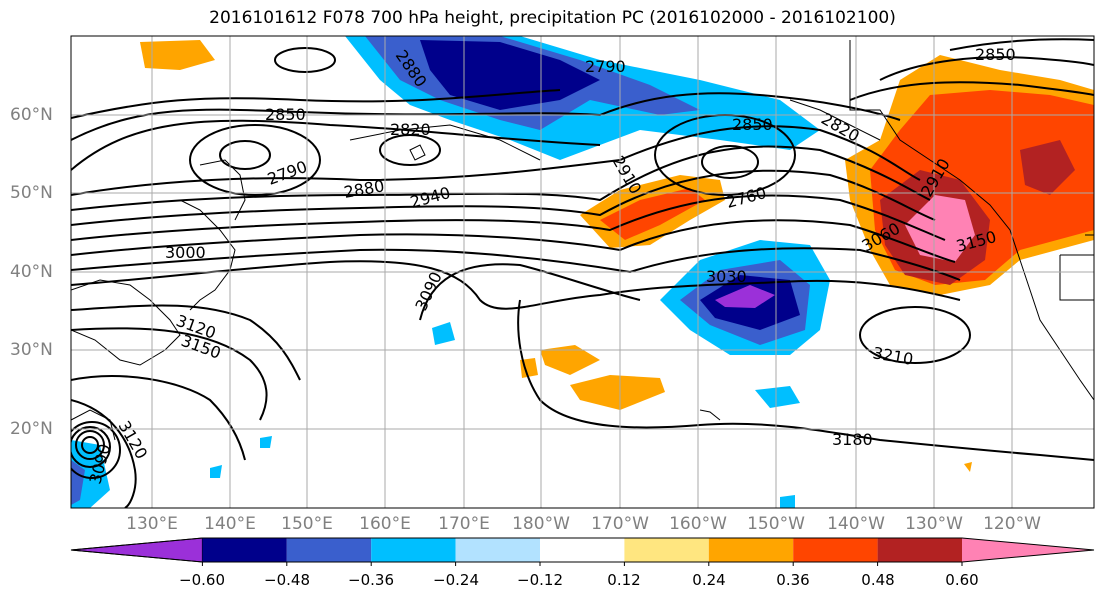 This screenshot has width=1105, height=601. What do you see at coordinates (31, 350) in the screenshot?
I see `lat-label: 30°N` at bounding box center [31, 350].